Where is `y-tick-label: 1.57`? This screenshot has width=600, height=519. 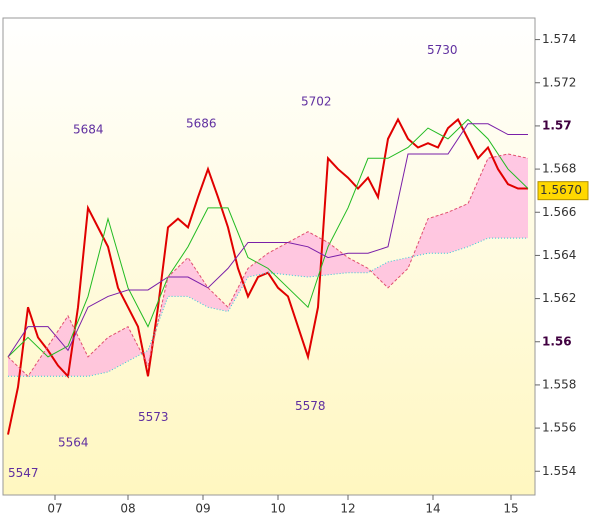 y-tick-label: 1.57 is located at coordinates (557, 125).